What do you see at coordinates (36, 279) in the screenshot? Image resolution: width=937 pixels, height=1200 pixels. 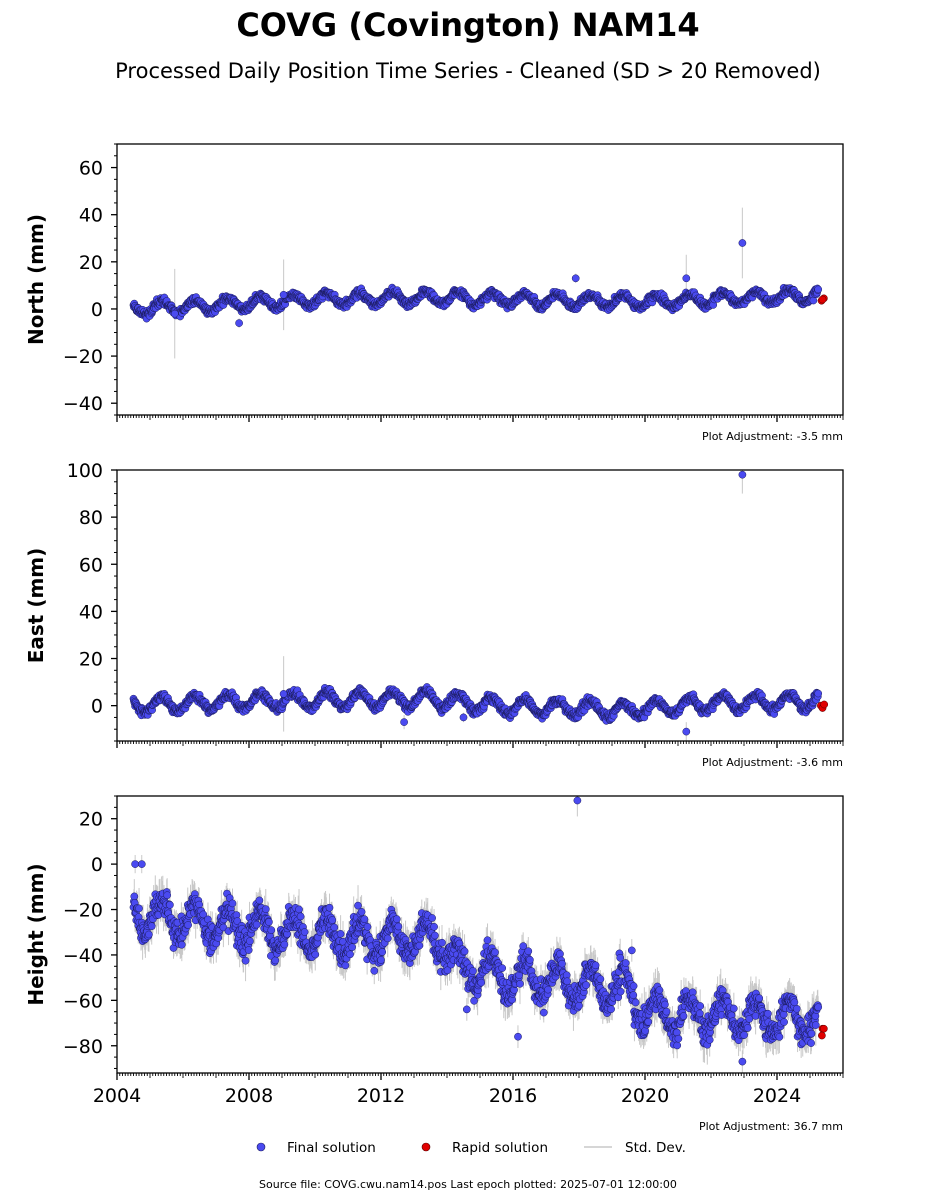 I see `y-axis-label: North (mm)` at bounding box center [36, 279].